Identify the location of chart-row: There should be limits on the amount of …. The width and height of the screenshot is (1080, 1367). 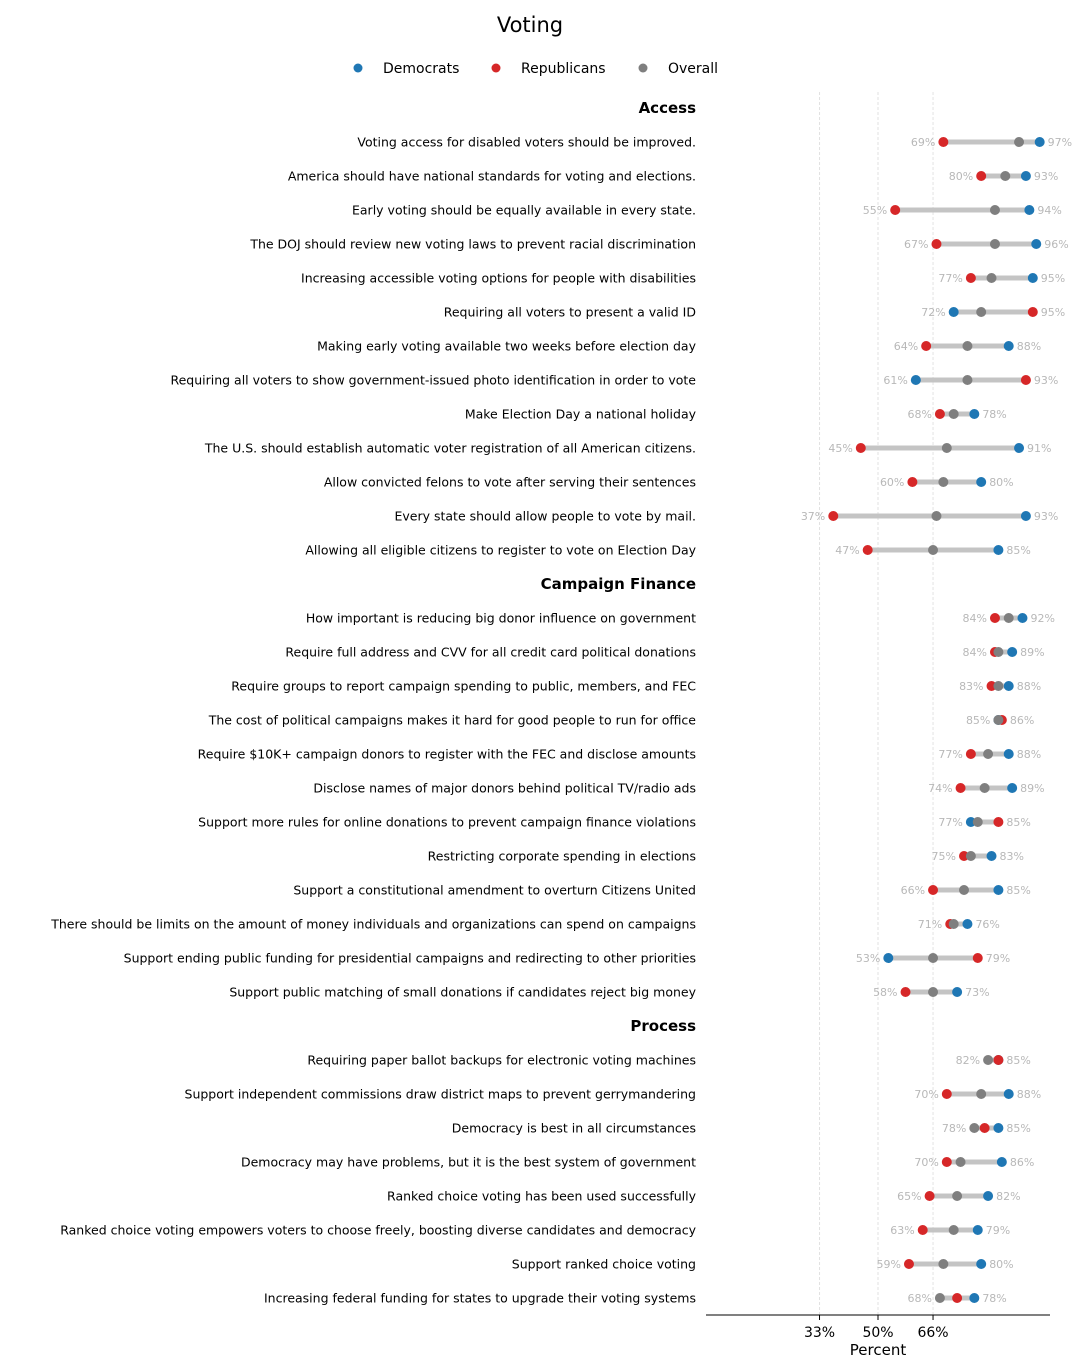
(525, 924).